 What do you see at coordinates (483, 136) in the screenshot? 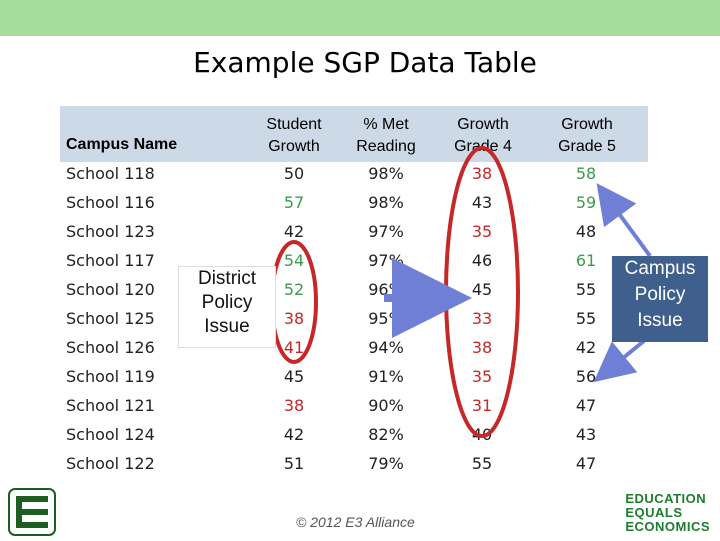
I see `header-growth-g4: Growth Grade 4` at bounding box center [483, 136].